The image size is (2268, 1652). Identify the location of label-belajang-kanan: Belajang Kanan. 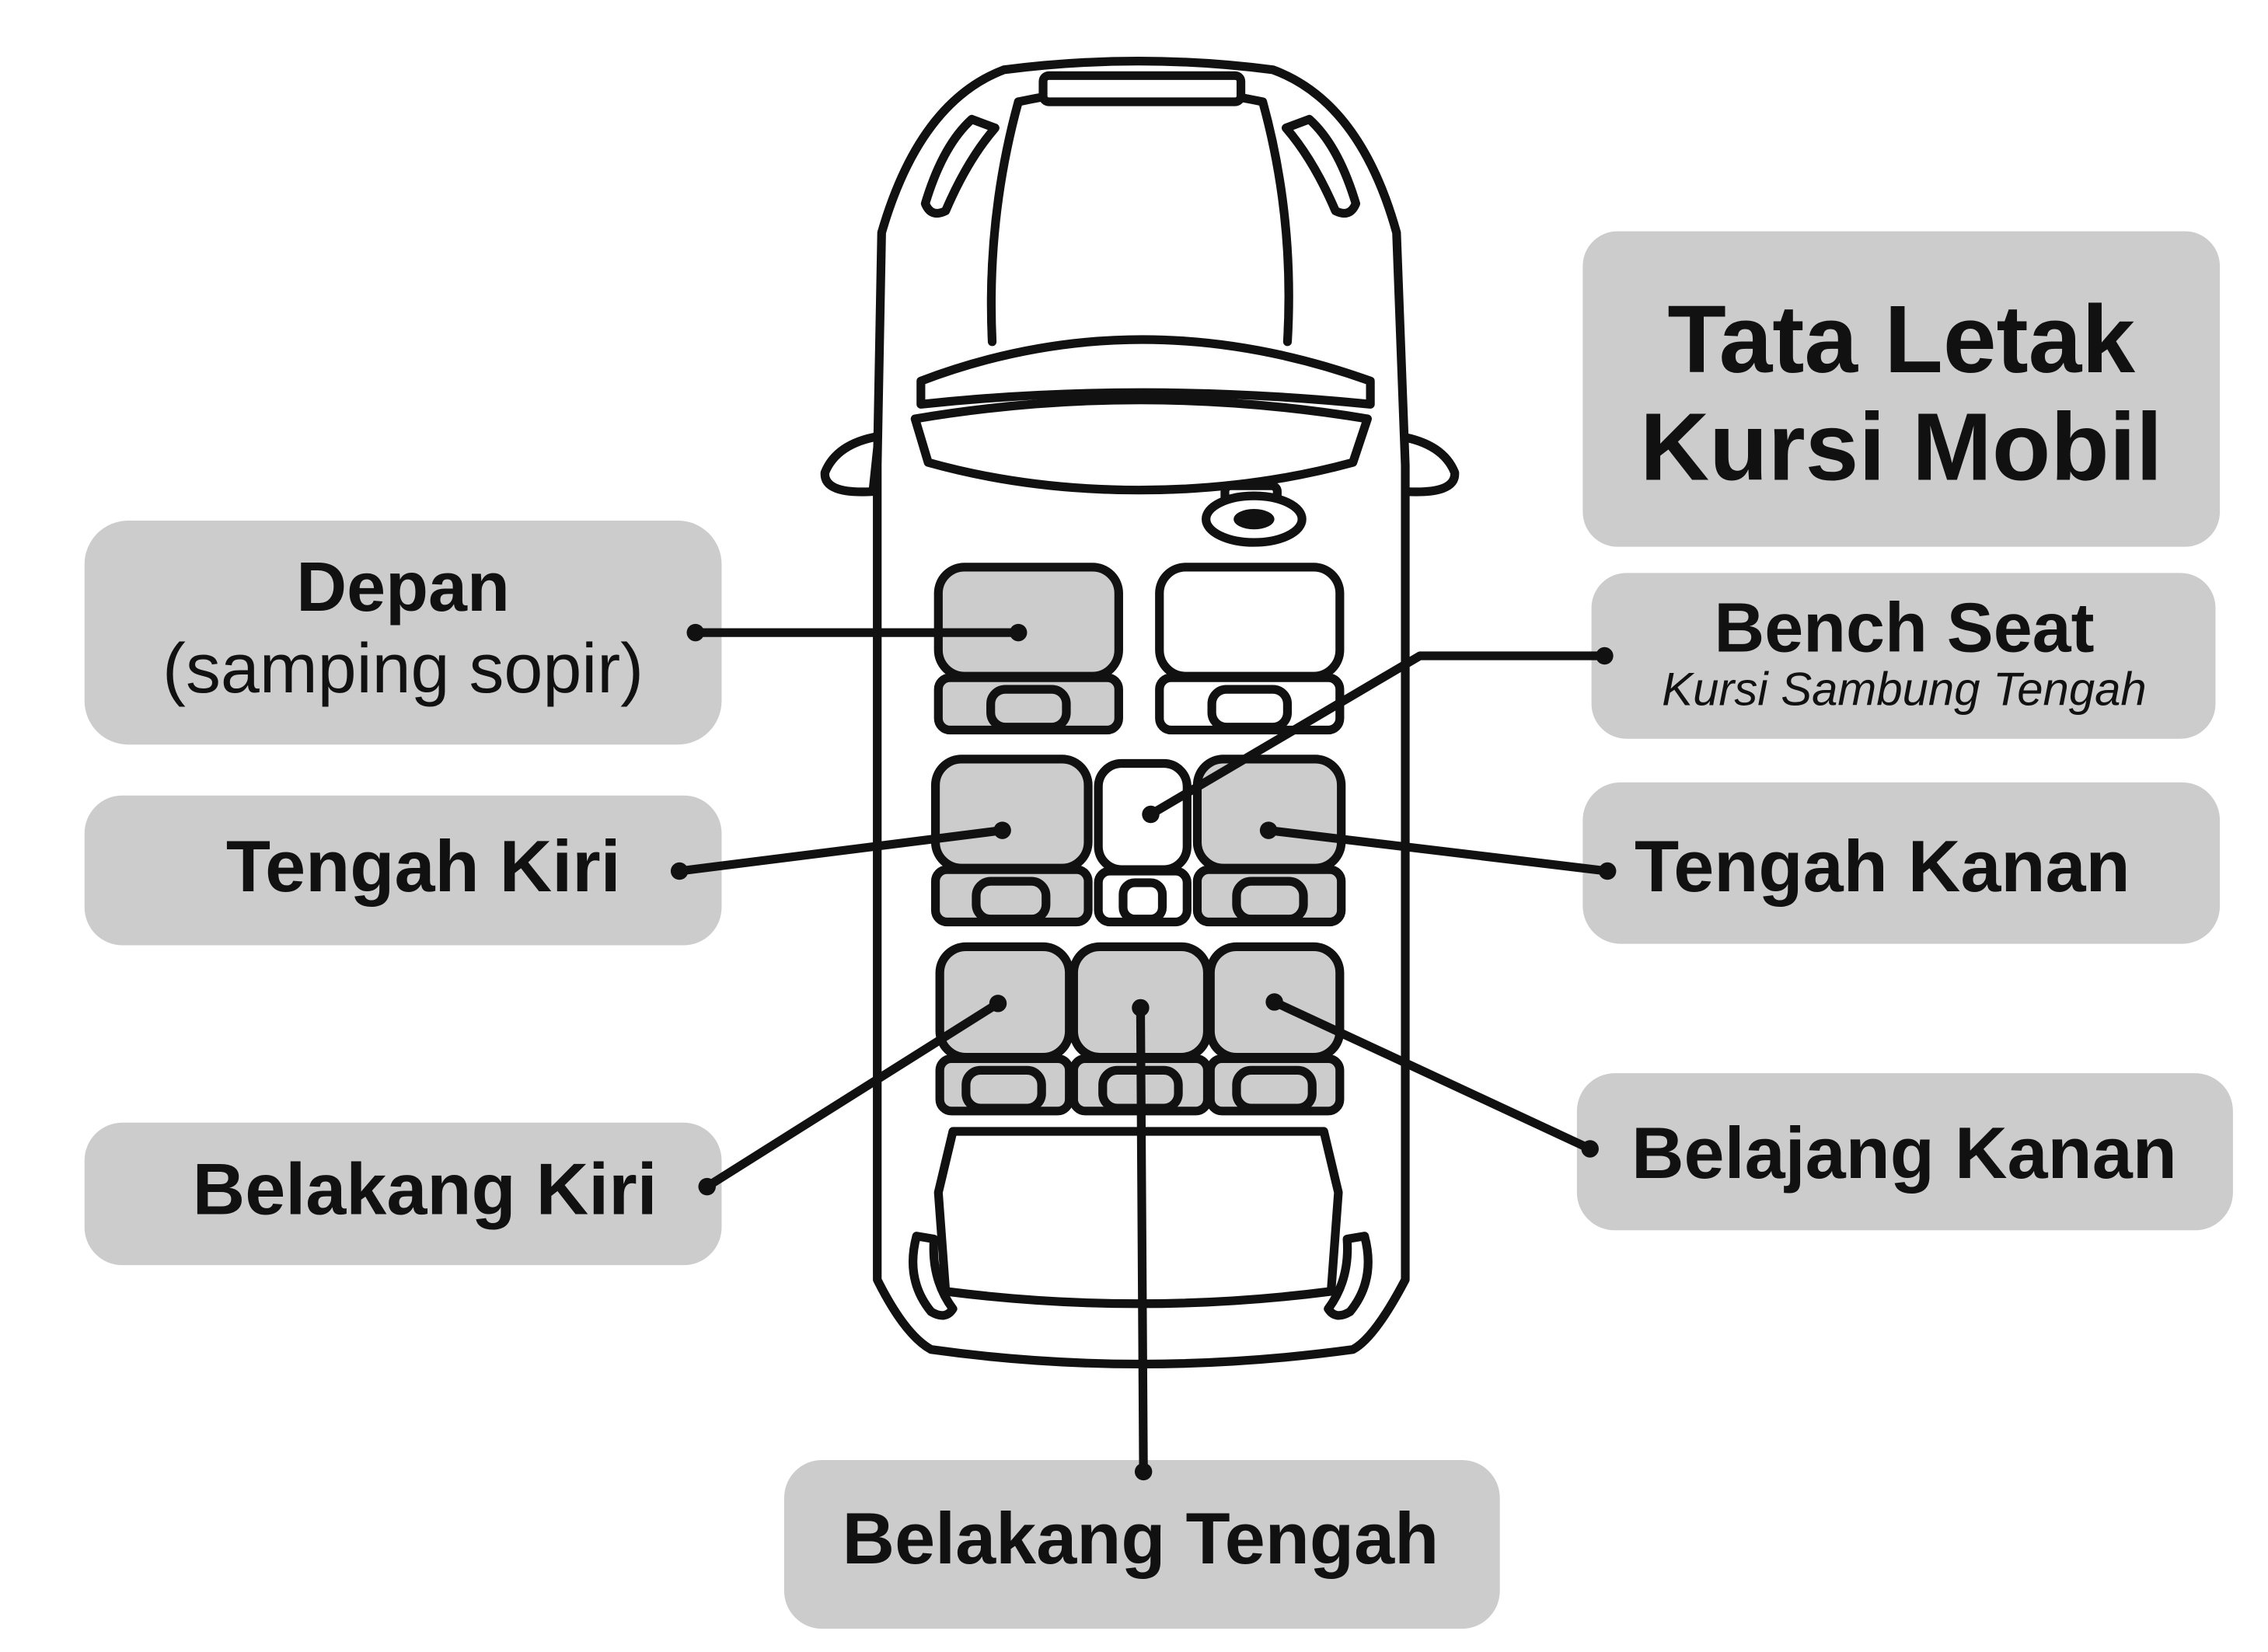
(1904, 1152).